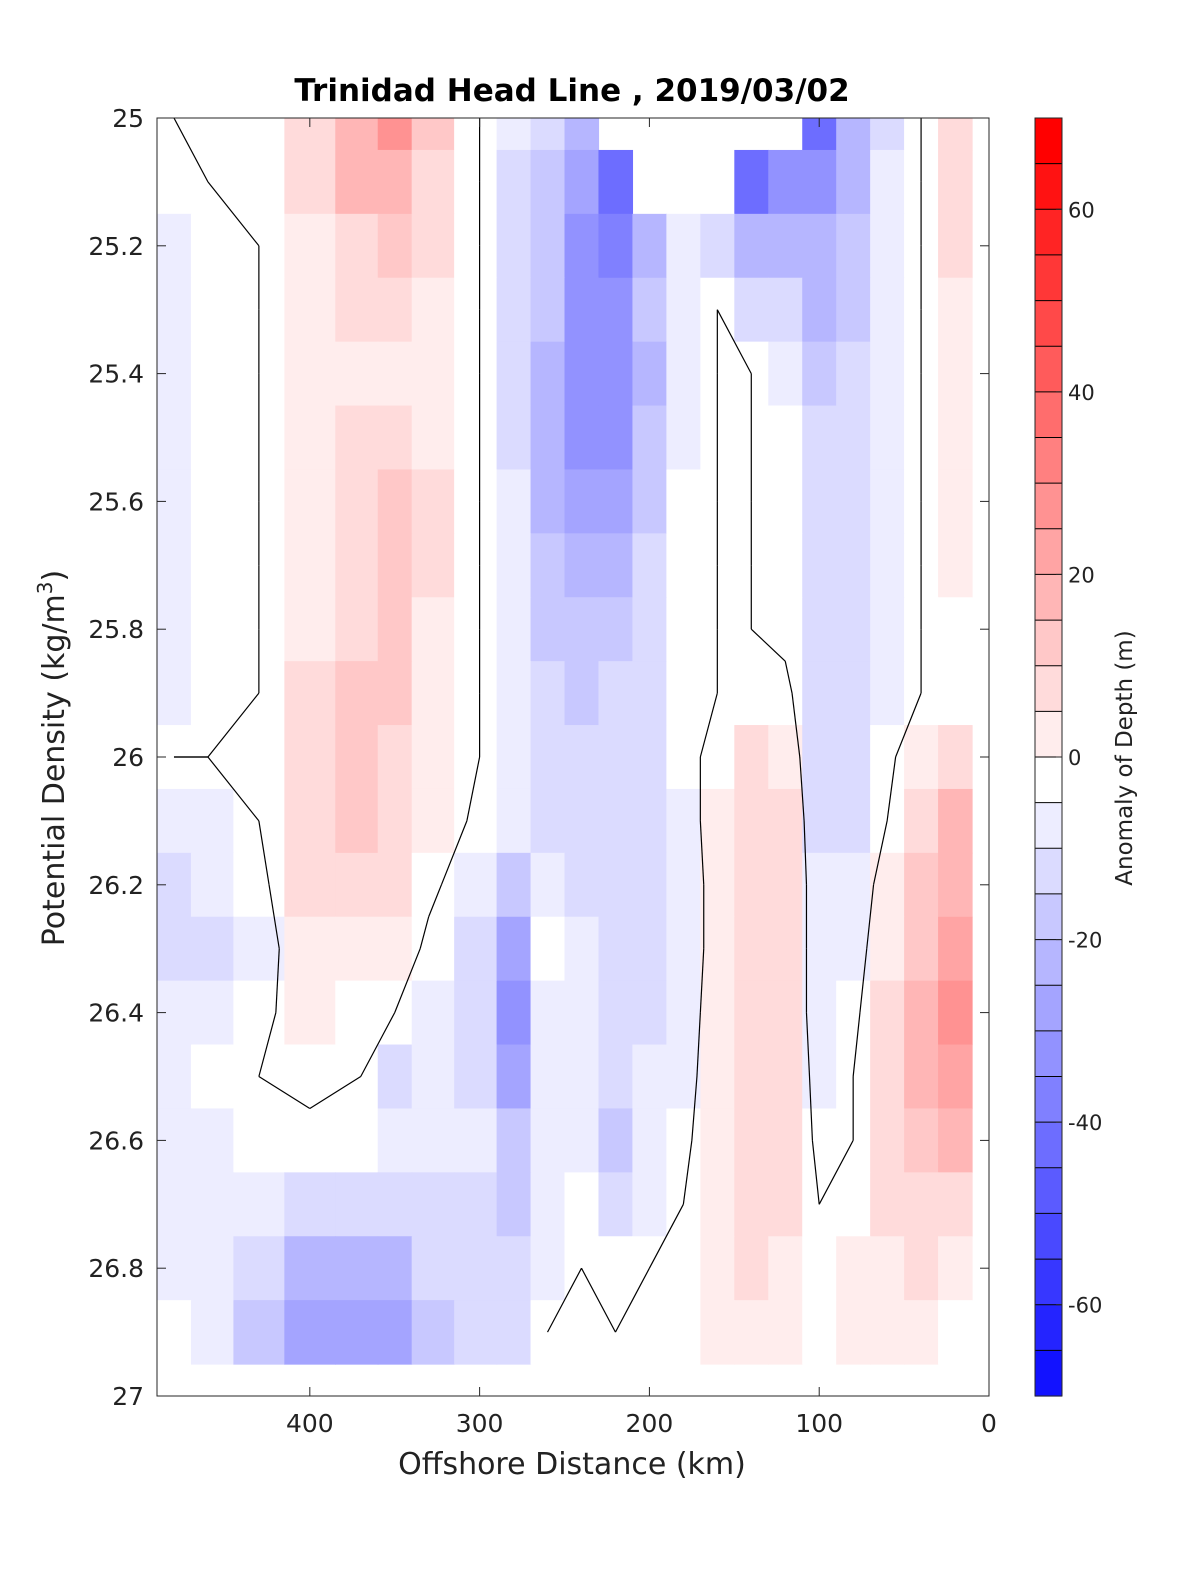 This screenshot has width=1200, height=1575. Describe the element at coordinates (989, 1423) in the screenshot. I see `x-tick-label: 0` at that location.